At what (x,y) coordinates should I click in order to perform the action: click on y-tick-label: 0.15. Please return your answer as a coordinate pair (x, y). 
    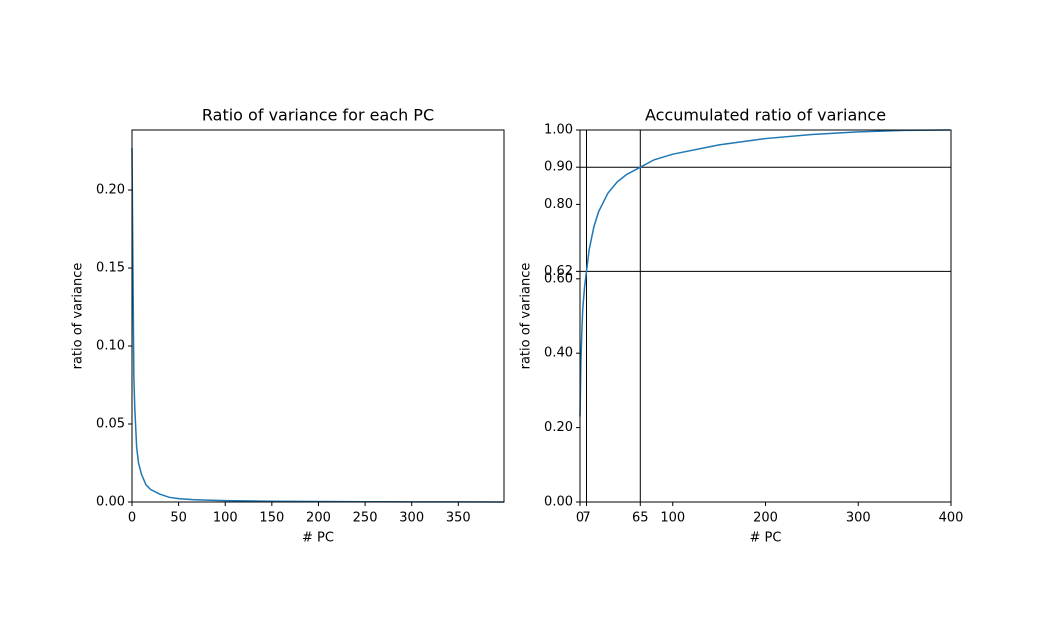
    Looking at the image, I should click on (110, 268).